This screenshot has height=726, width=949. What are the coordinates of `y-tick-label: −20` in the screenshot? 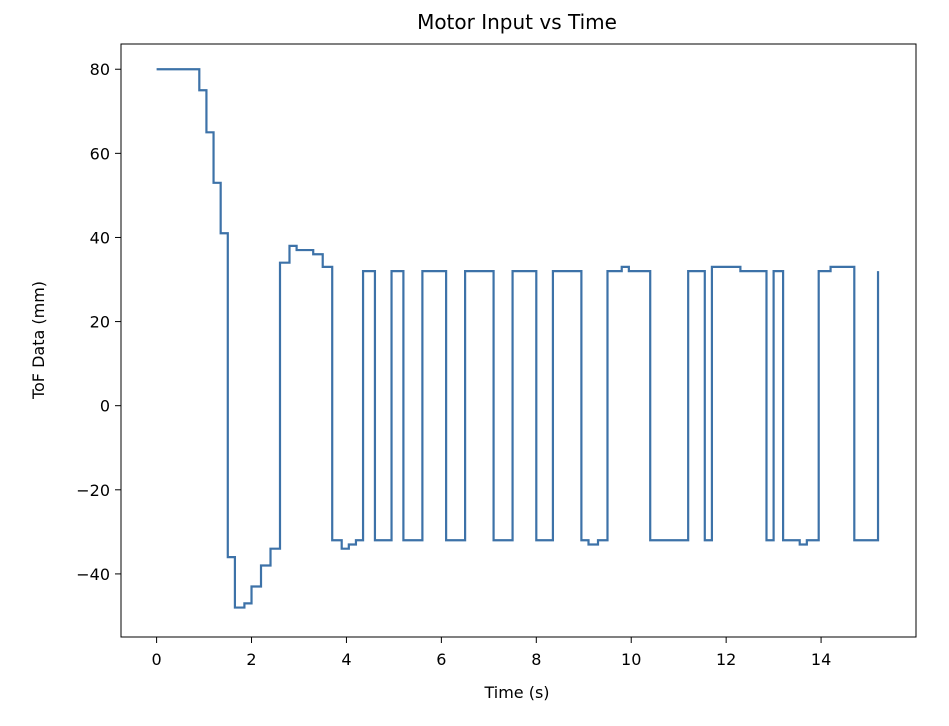 It's located at (93, 490).